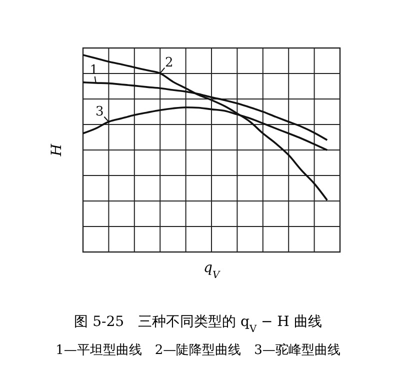 This screenshot has width=396, height=379. I want to click on x-axis-title: q$_{V}$, so click(211, 270).